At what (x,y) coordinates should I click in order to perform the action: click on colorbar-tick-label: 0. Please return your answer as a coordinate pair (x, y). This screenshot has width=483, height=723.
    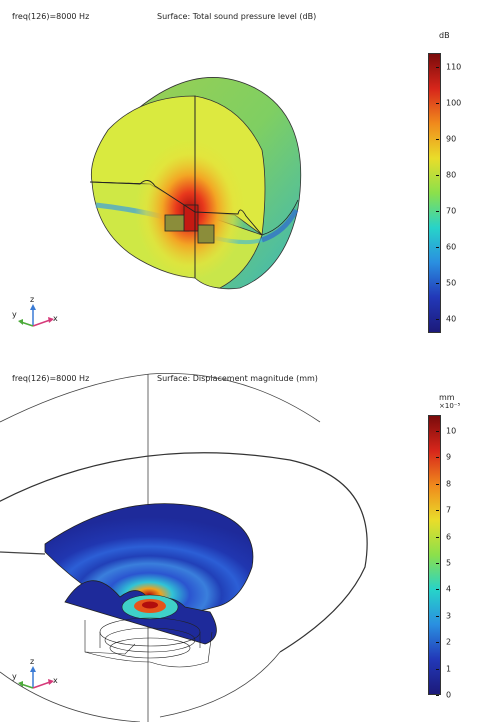
    Looking at the image, I should click on (449, 695).